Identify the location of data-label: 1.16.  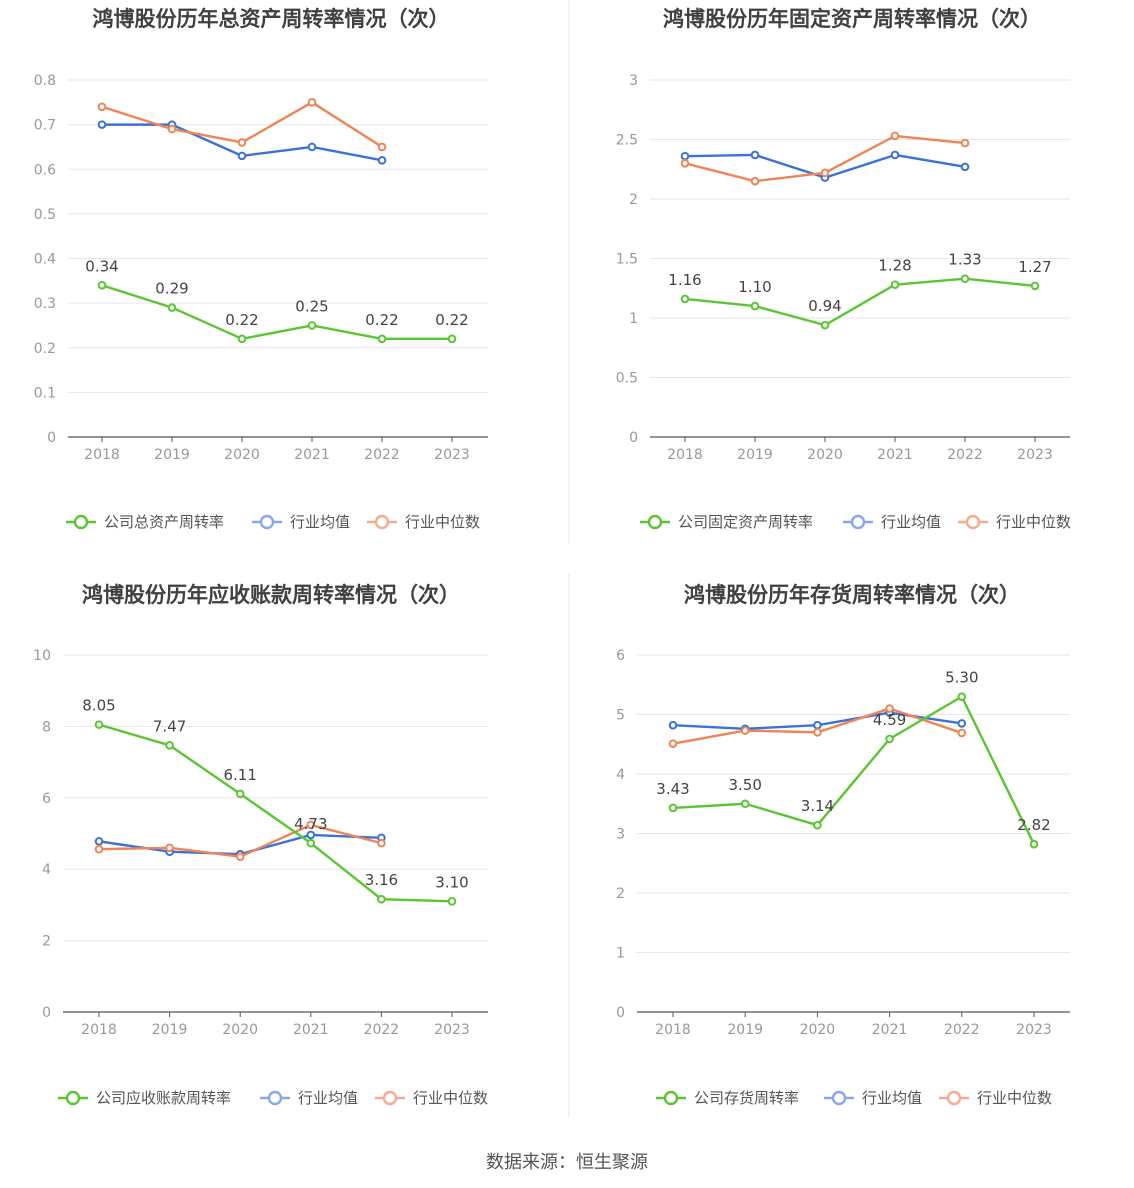
(684, 280).